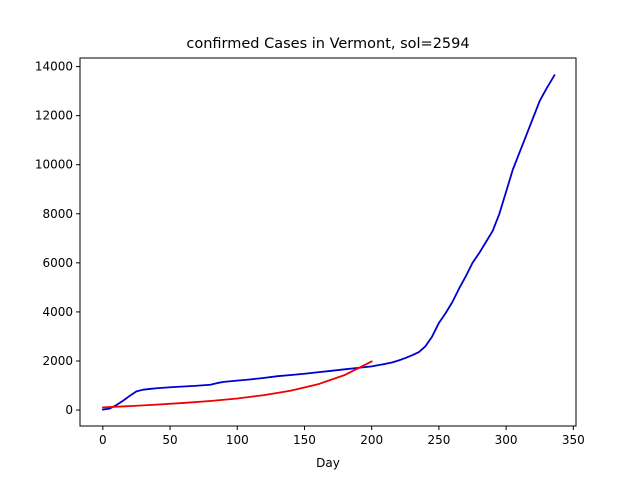 This screenshot has height=480, width=640. Describe the element at coordinates (327, 44) in the screenshot. I see `chart-title: confirmed Cases in Vermont, sol=2594` at that location.